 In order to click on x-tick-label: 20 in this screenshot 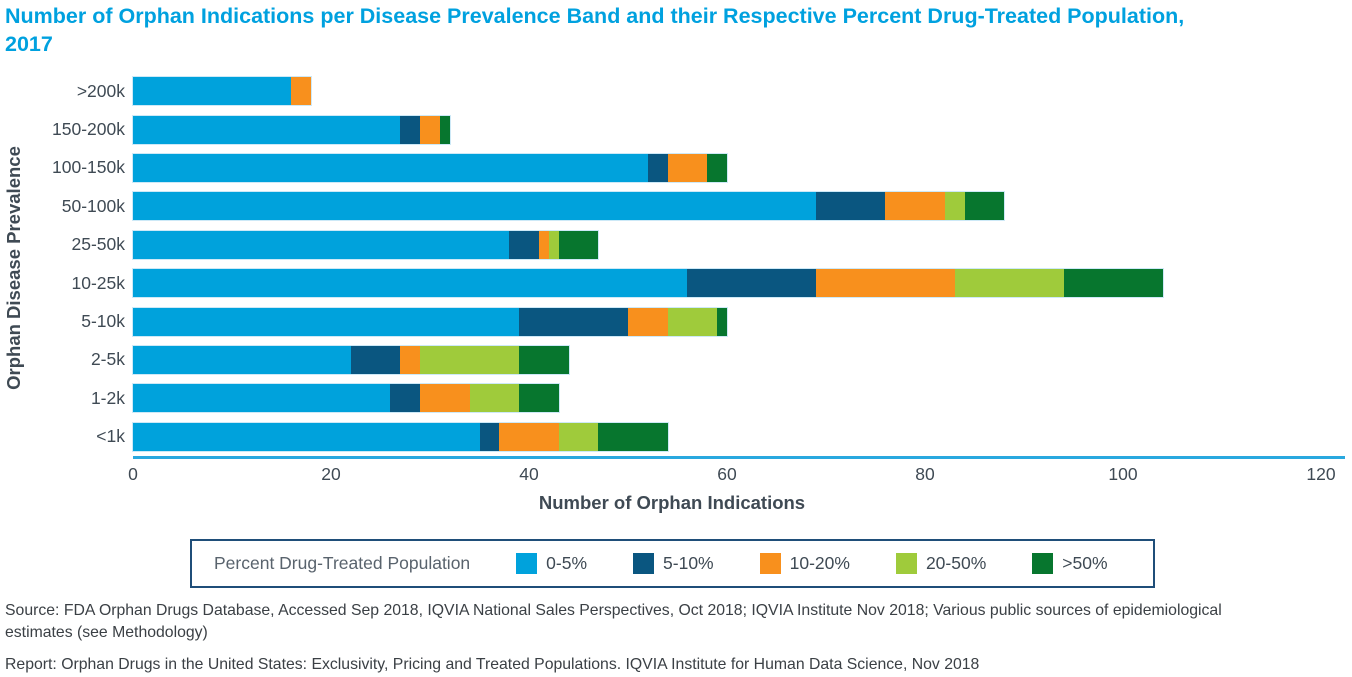, I will do `click(331, 474)`.